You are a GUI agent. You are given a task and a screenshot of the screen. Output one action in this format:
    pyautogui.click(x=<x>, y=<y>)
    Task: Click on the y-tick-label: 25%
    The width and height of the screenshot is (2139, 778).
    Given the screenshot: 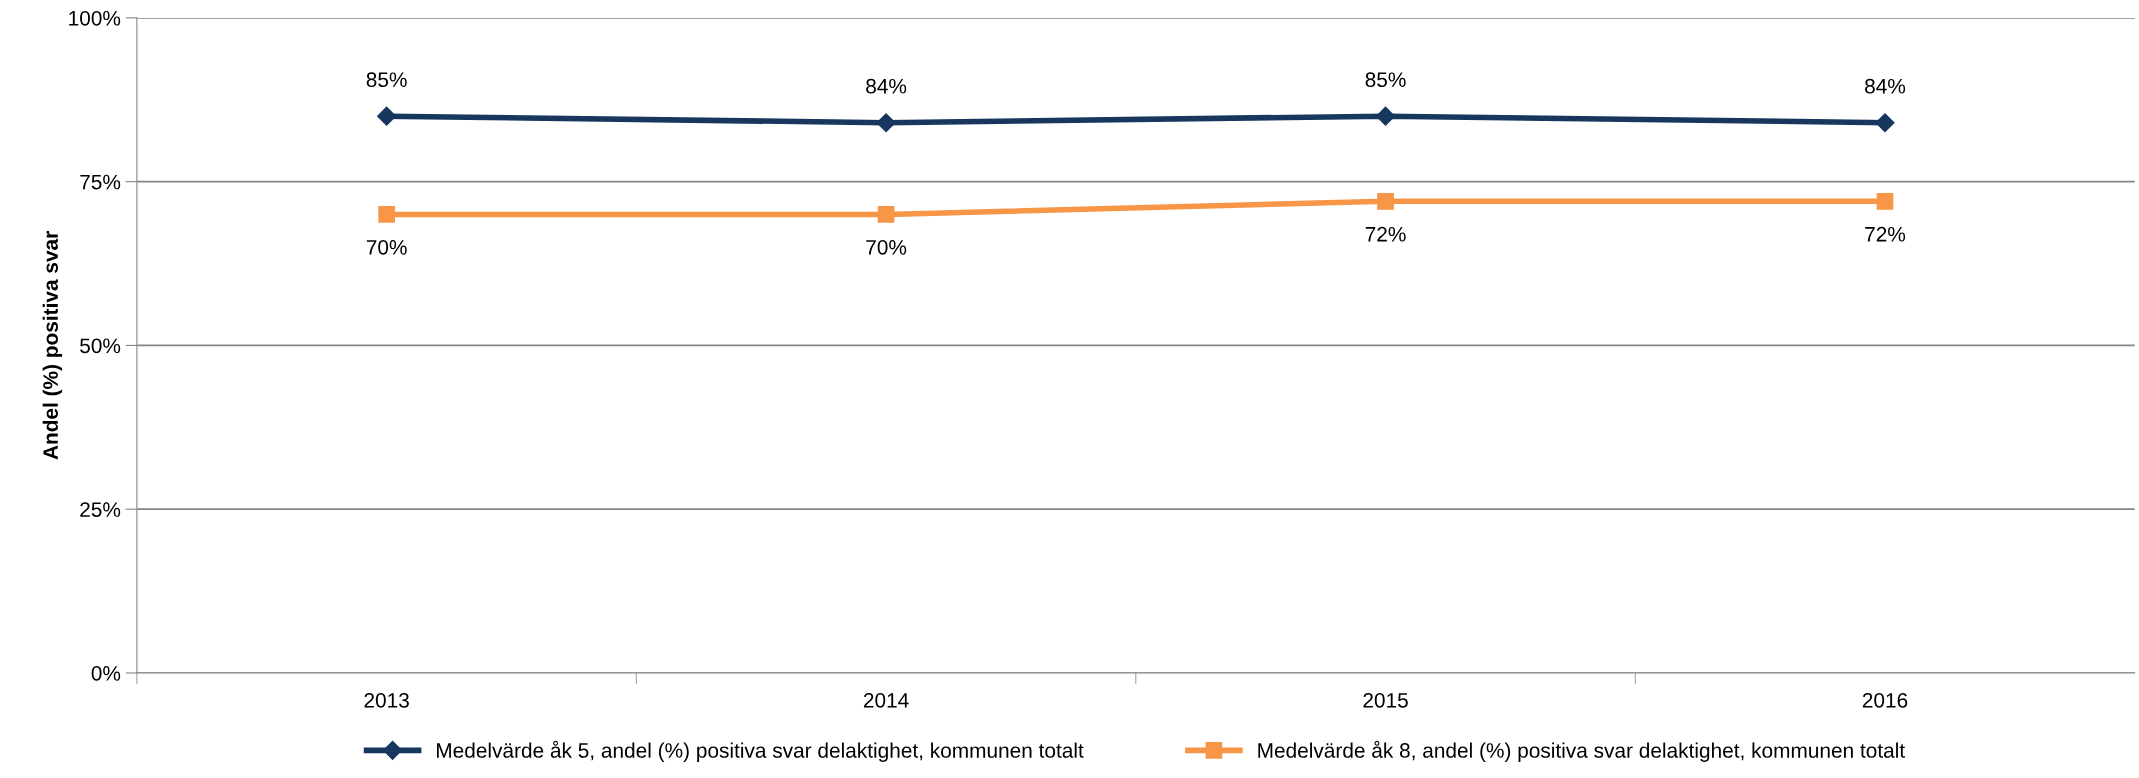 What is the action you would take?
    pyautogui.click(x=100, y=509)
    